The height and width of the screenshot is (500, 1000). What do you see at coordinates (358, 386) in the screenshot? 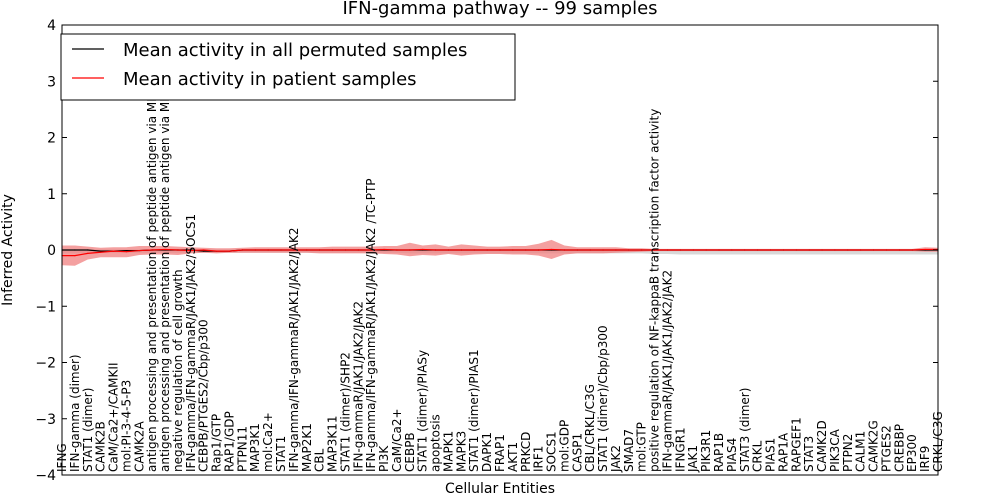
I see `x-tick-label: IFN-gammaR/JAK1/JAK2/JAK2` at bounding box center [358, 386].